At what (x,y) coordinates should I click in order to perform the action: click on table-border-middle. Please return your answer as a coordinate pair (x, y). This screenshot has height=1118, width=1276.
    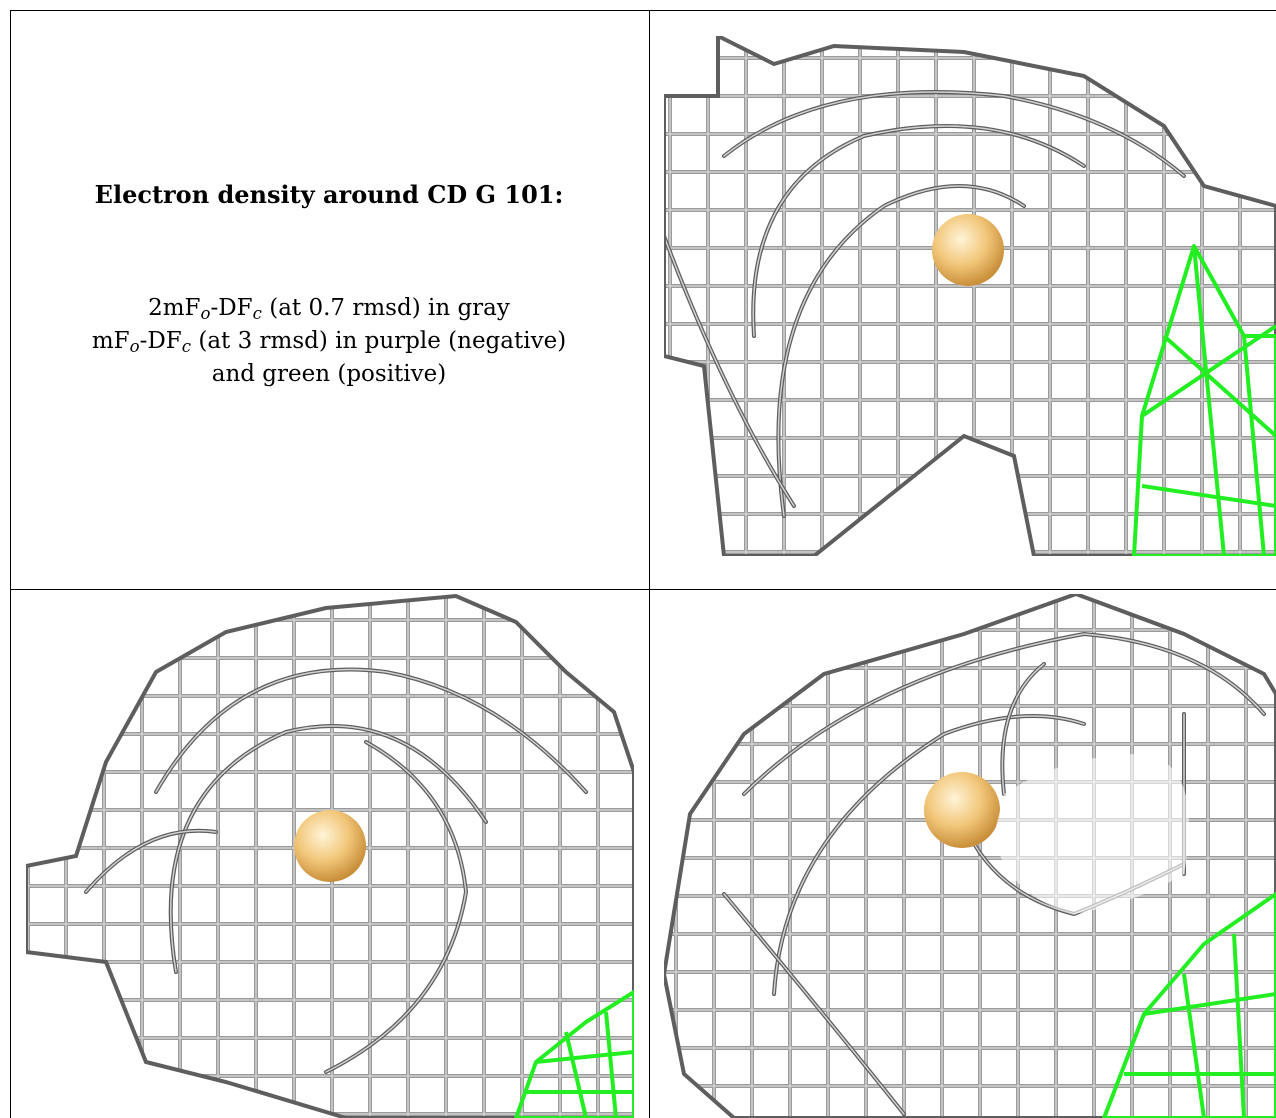
    Looking at the image, I should click on (643, 589).